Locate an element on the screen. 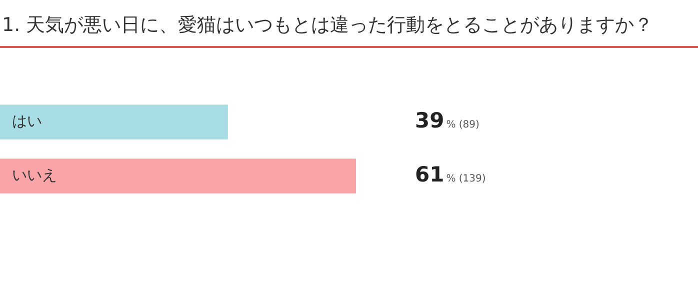  y-tick-label: いいえ is located at coordinates (34, 175).